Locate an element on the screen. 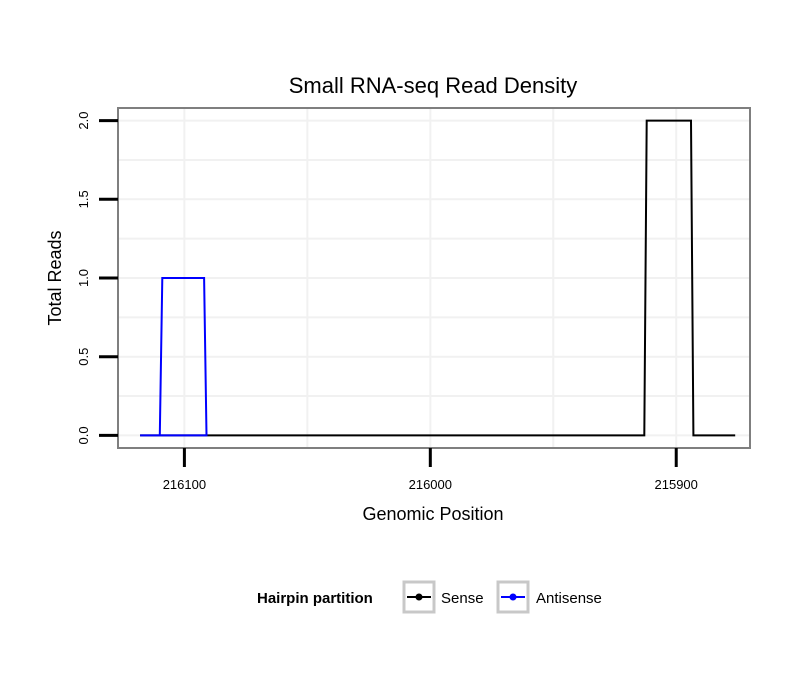  x-axis: 216100 216000 215900 is located at coordinates (430, 470).